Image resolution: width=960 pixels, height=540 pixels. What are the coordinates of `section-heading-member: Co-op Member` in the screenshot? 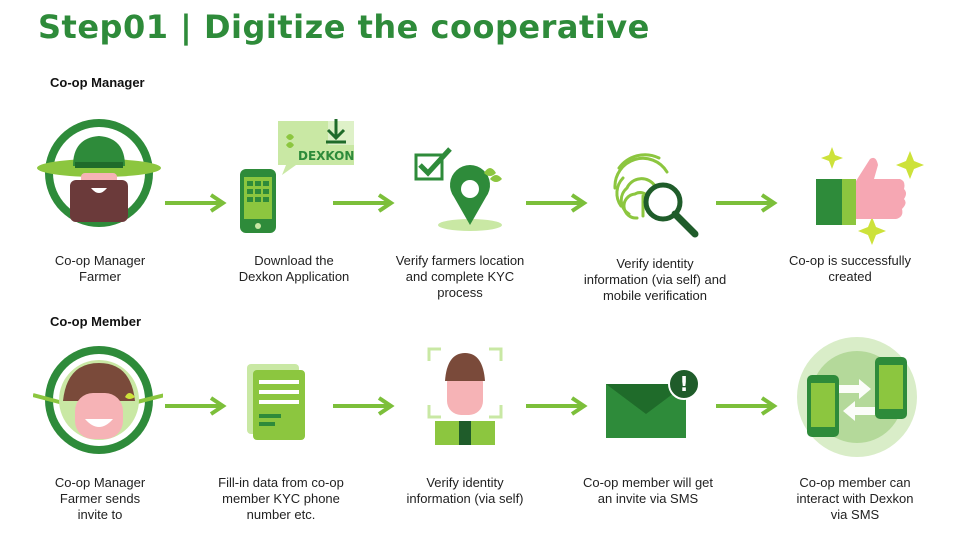 It's located at (95, 321).